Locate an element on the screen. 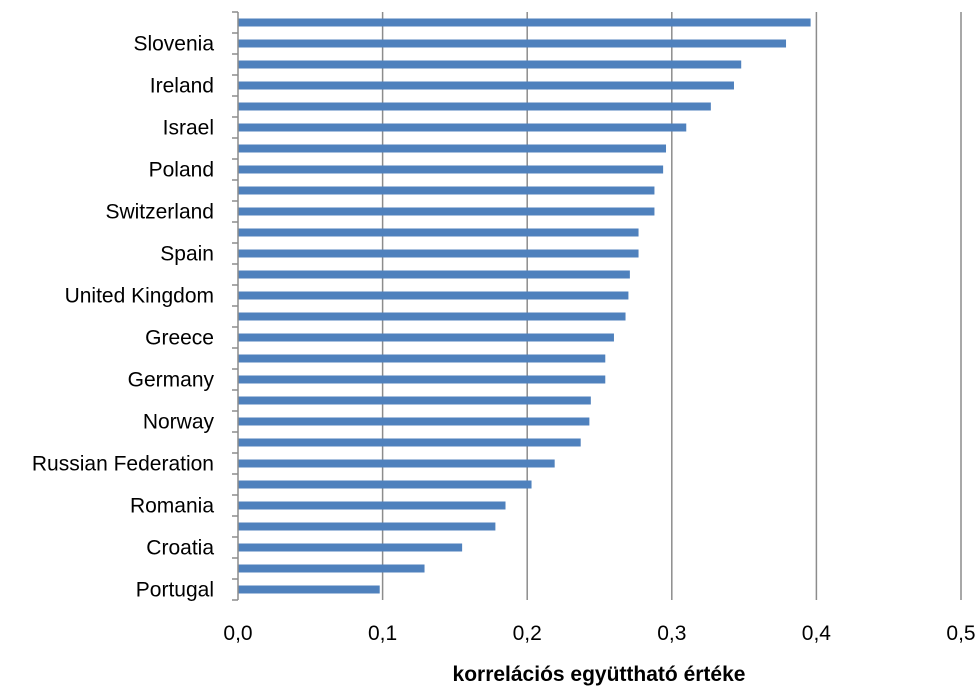 The height and width of the screenshot is (686, 980). y-tick-label: Greece is located at coordinates (179, 338).